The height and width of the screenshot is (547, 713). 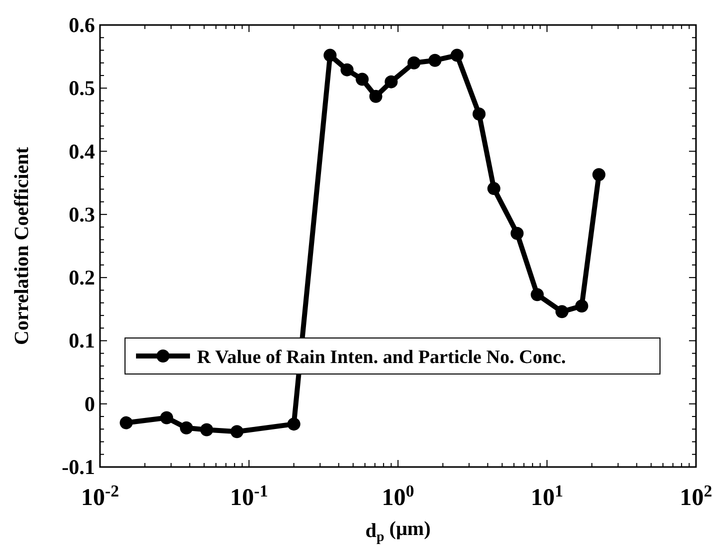 I want to click on x-tick-label: 10$^{2}$, so click(x=696, y=496).